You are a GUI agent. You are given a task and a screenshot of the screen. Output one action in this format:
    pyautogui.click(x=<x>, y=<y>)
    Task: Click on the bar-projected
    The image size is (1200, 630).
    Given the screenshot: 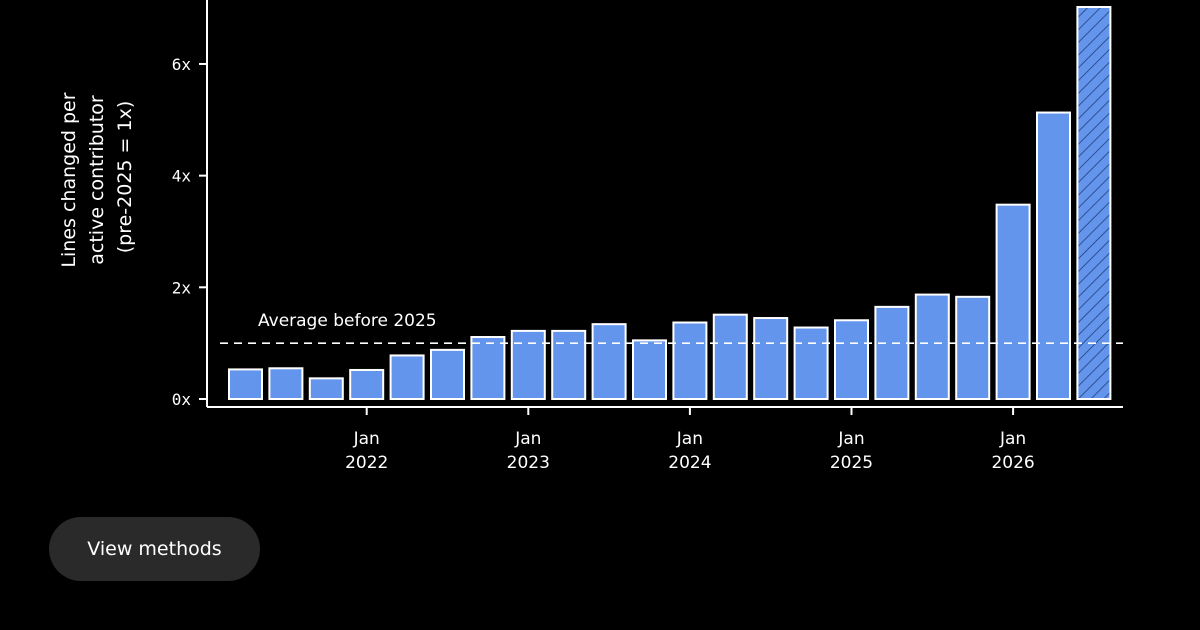 What is the action you would take?
    pyautogui.click(x=1094, y=203)
    